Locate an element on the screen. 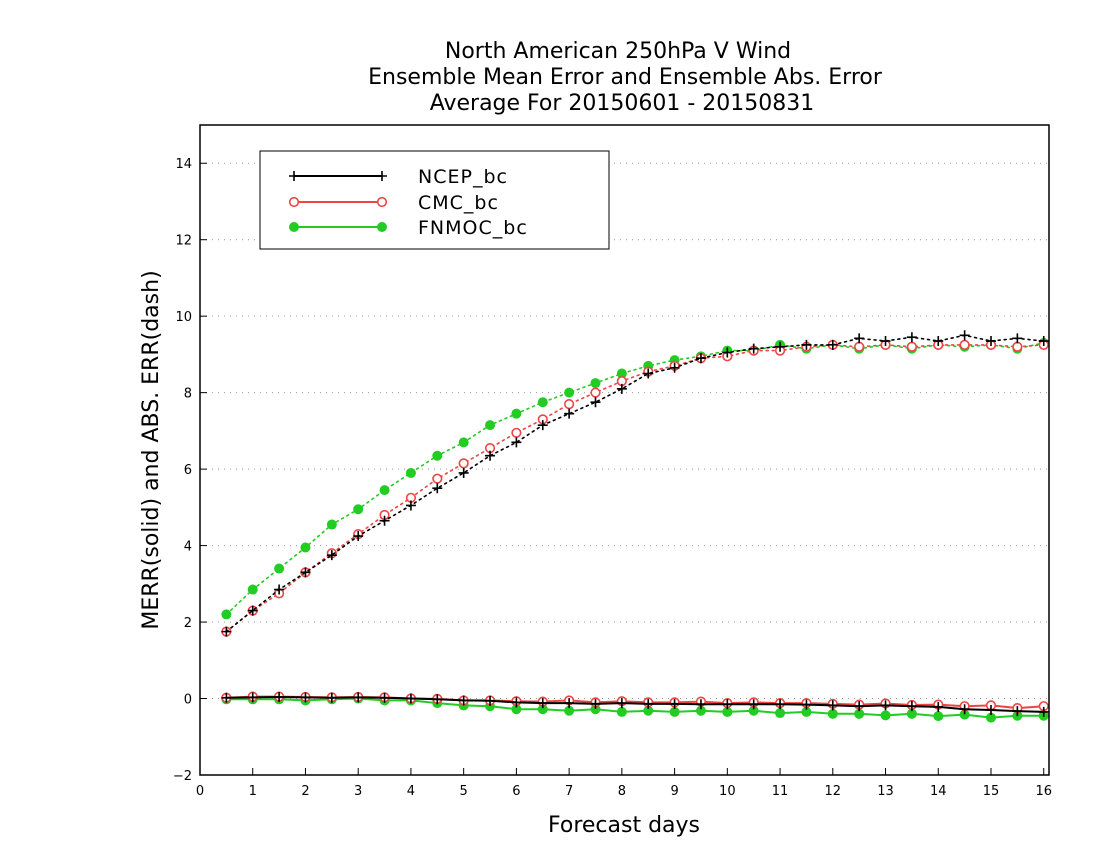 The image size is (1100, 850). y-tick-label: −2 is located at coordinates (182, 776).